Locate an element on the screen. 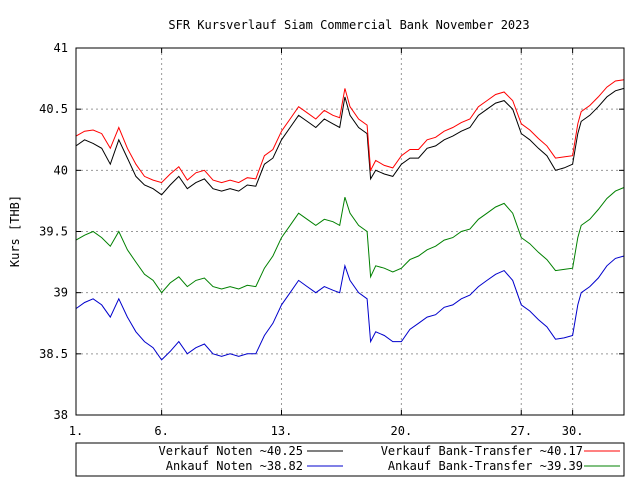  x-tick-label: 30. is located at coordinates (573, 431).